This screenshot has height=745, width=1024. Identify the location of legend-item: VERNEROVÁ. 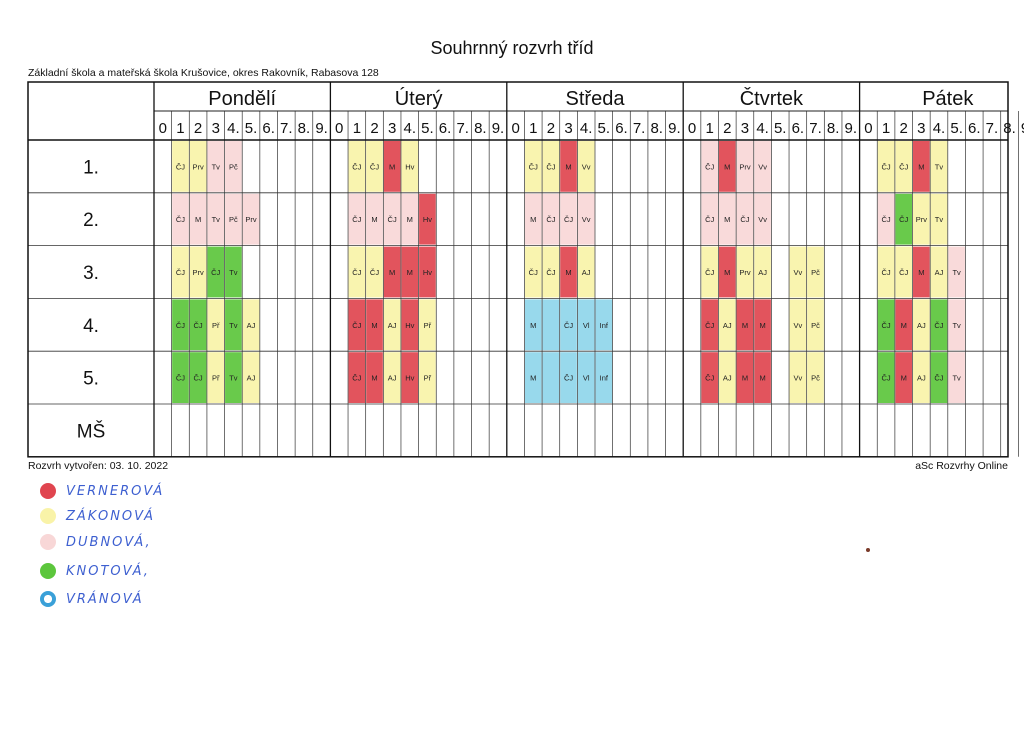
(102, 491).